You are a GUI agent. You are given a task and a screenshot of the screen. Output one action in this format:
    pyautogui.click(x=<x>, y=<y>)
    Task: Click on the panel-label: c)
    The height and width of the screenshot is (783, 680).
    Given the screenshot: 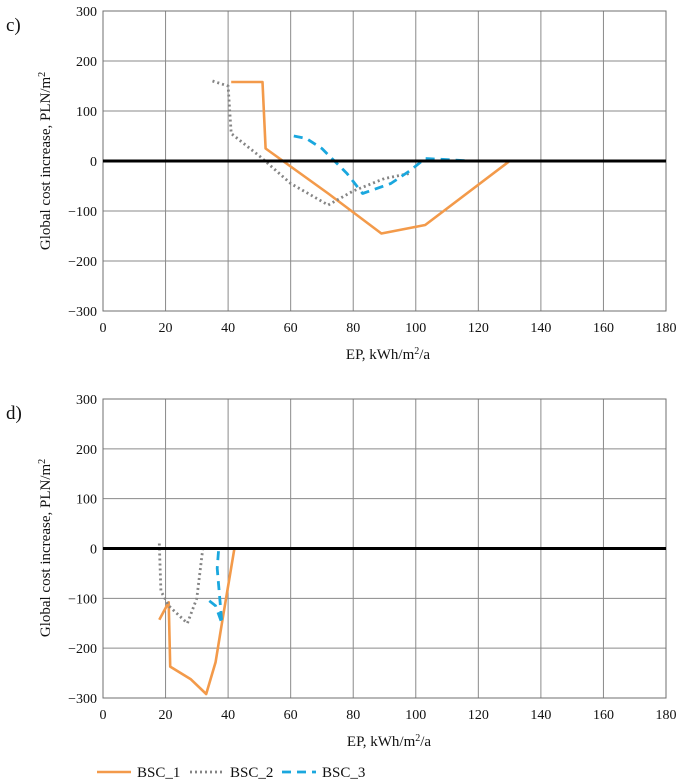 What is the action you would take?
    pyautogui.click(x=13, y=25)
    